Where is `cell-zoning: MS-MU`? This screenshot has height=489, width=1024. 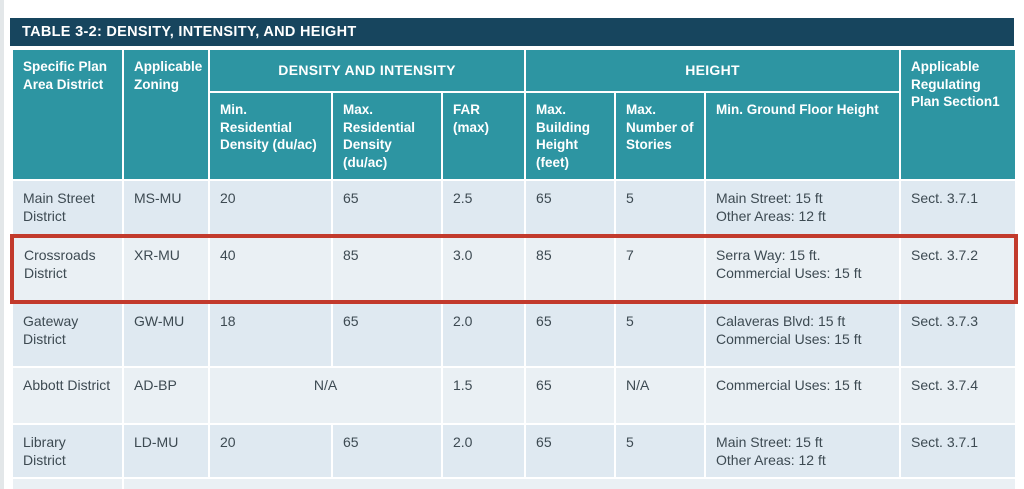
cell-zoning: MS-MU is located at coordinates (166, 208).